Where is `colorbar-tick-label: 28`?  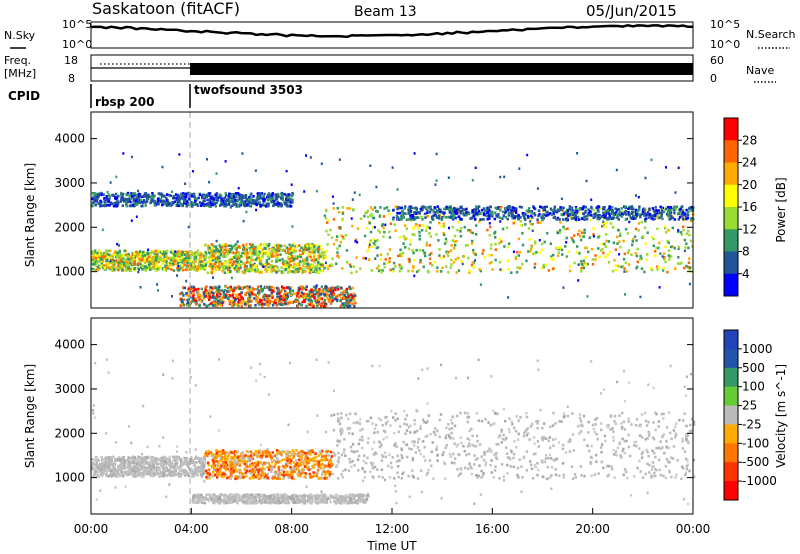
colorbar-tick-label: 28 is located at coordinates (749, 140).